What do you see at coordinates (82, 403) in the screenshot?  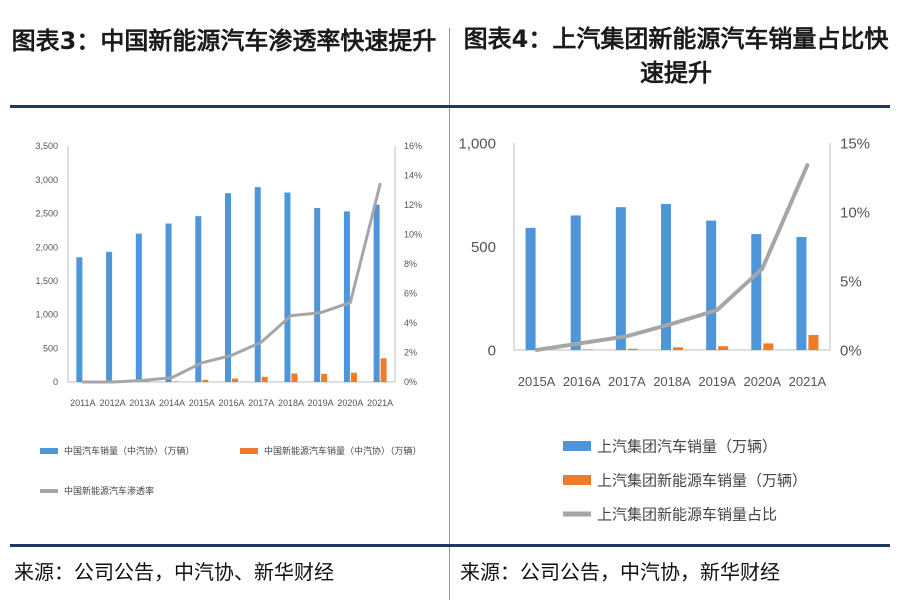 I see `left-x-axis-category: 2011A` at bounding box center [82, 403].